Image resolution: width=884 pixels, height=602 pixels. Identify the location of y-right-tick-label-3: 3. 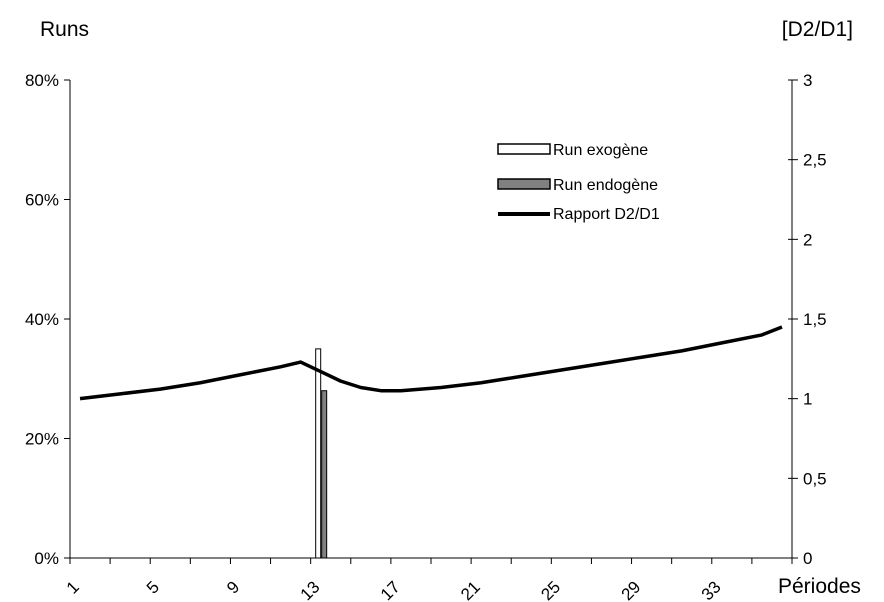
(807, 80).